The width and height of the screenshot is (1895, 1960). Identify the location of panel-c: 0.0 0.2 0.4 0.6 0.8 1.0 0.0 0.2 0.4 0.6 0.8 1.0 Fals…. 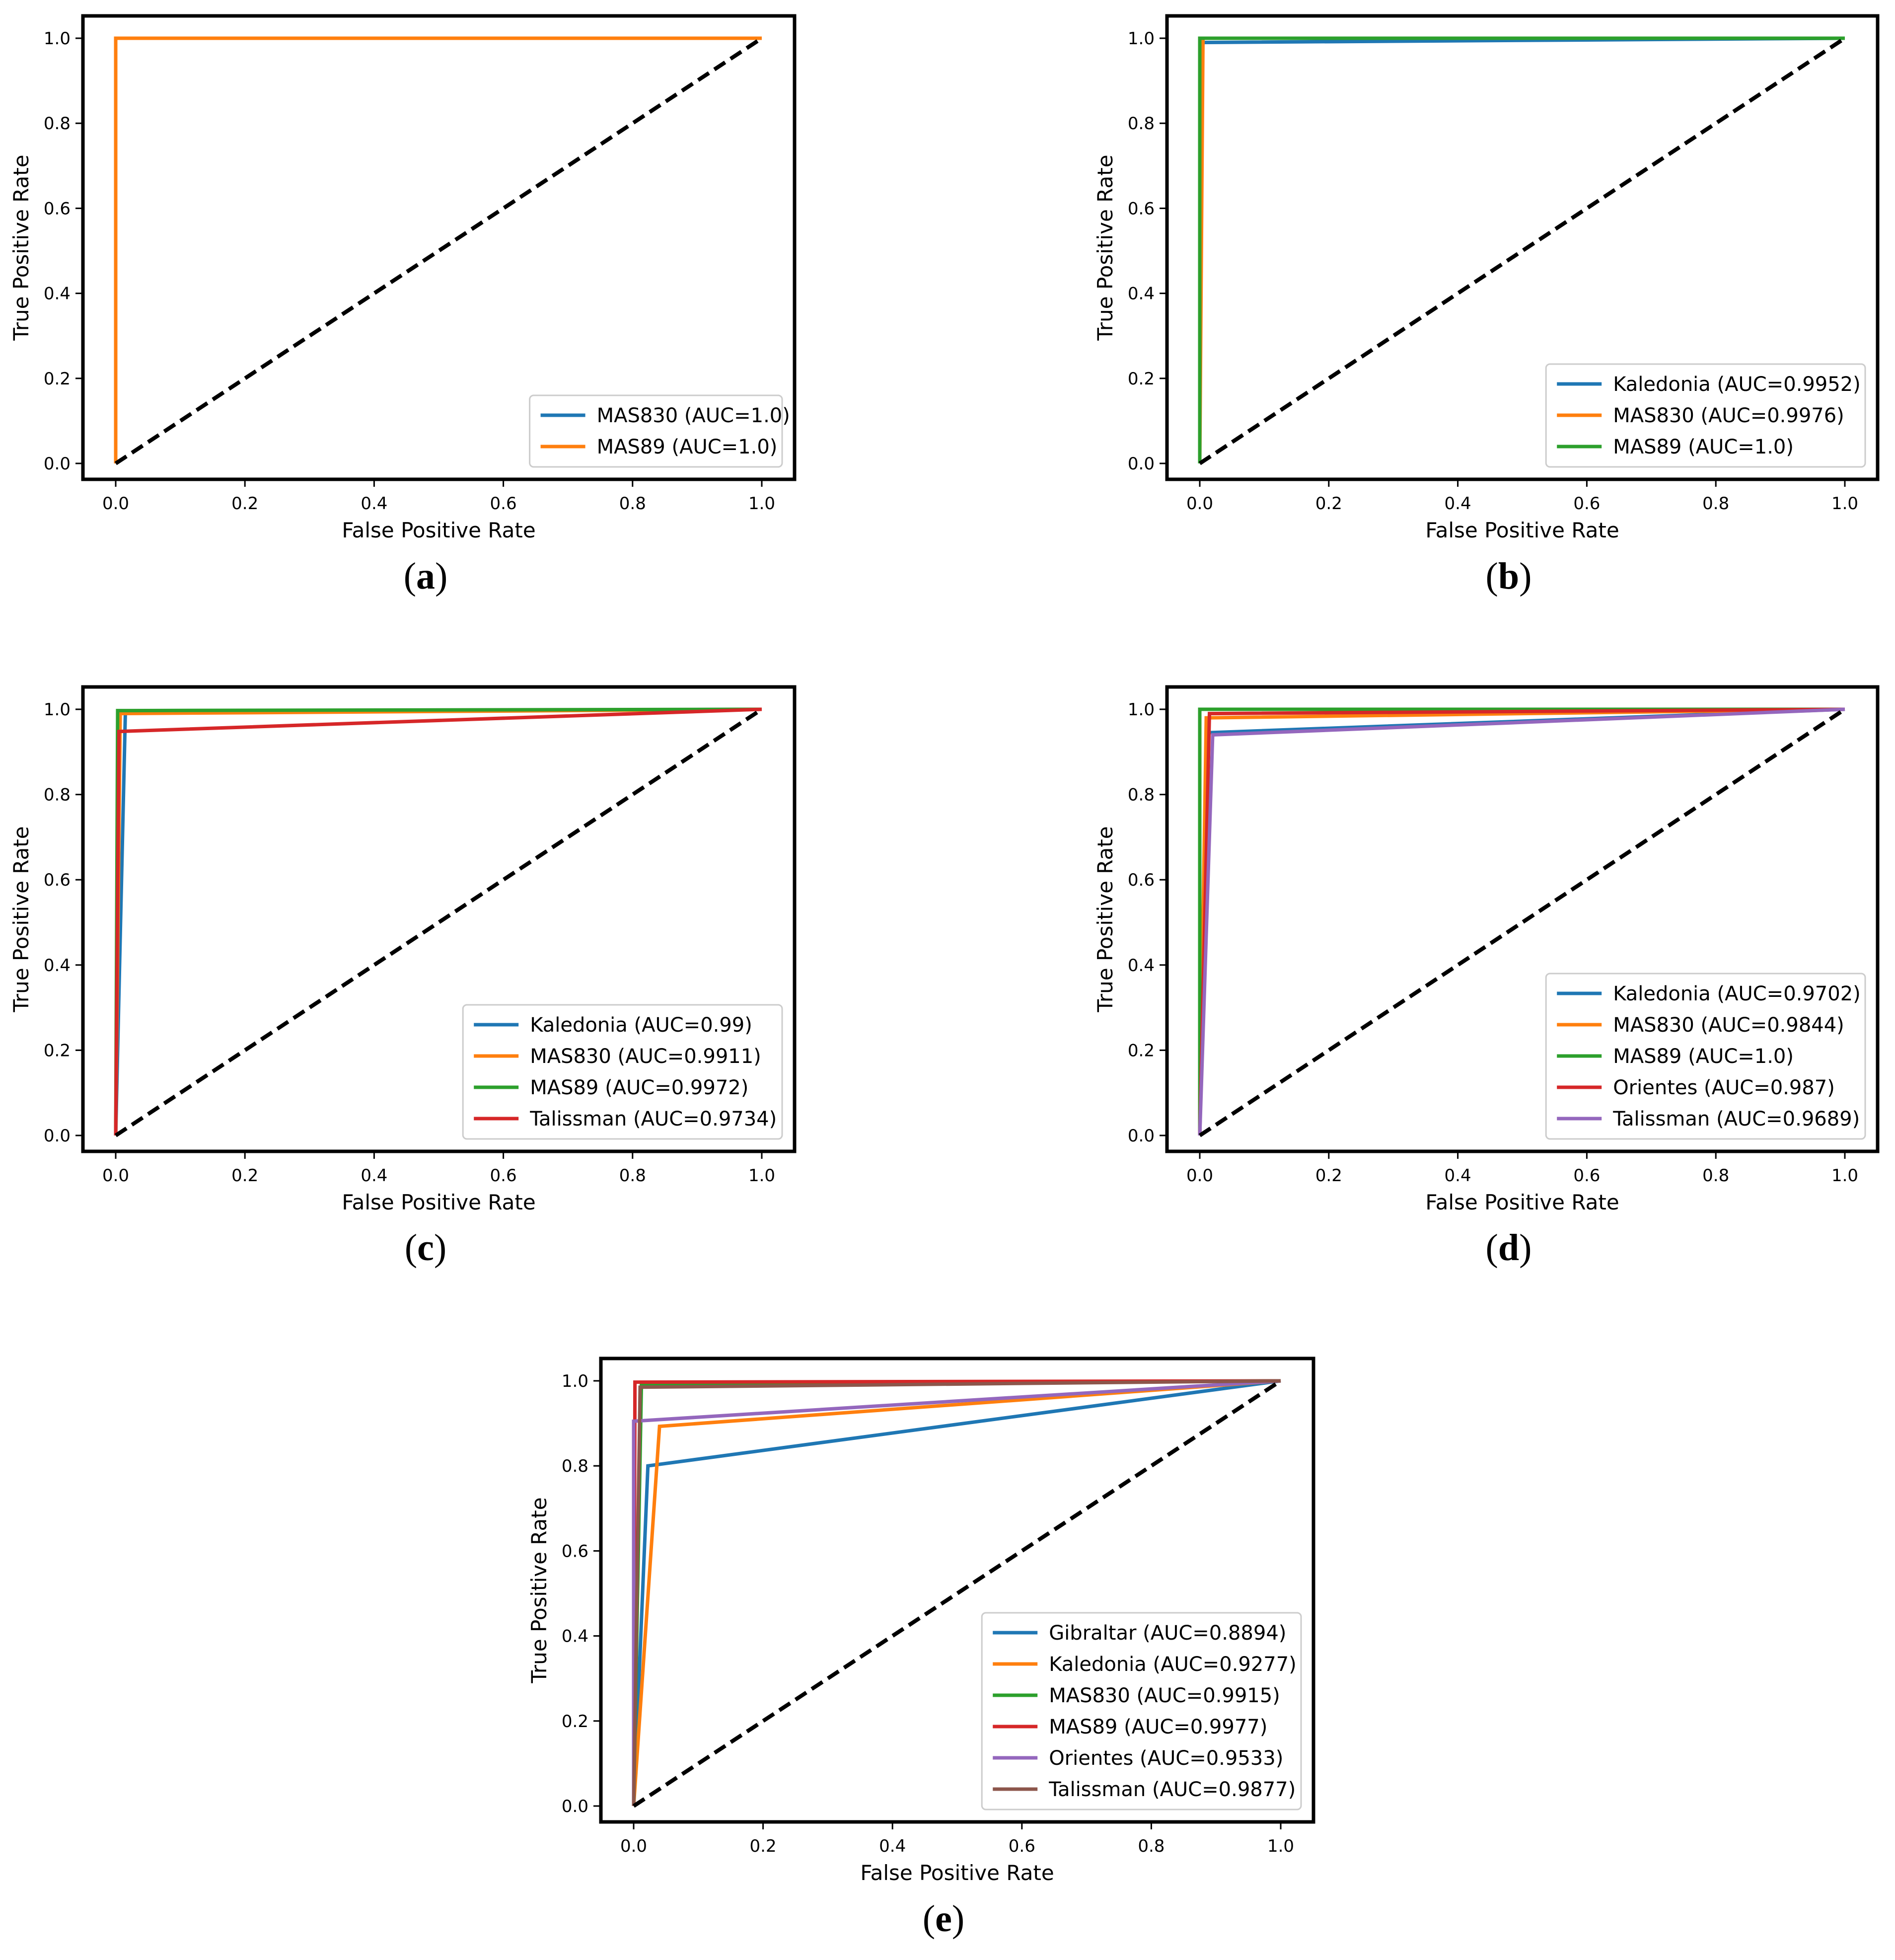
(403, 977).